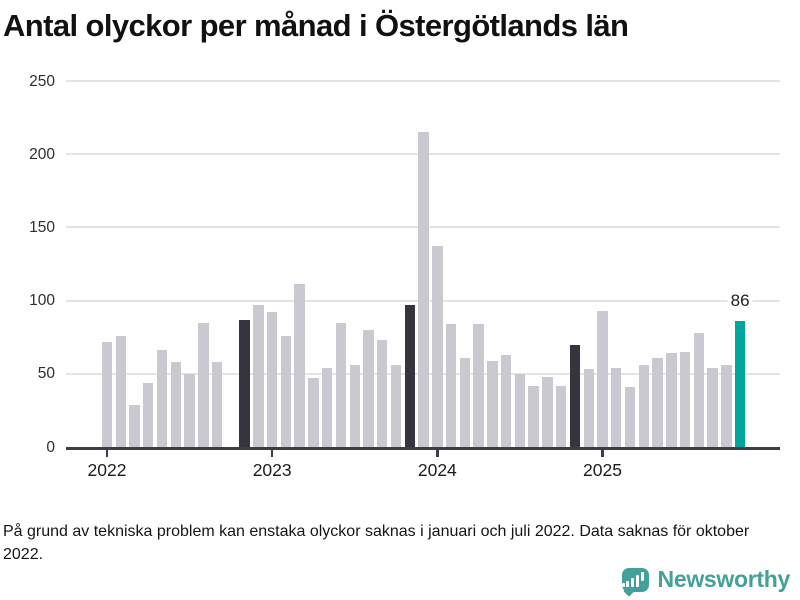 Image resolution: width=800 pixels, height=600 pixels. I want to click on newsworthy-logo: Newsworthy, so click(706, 581).